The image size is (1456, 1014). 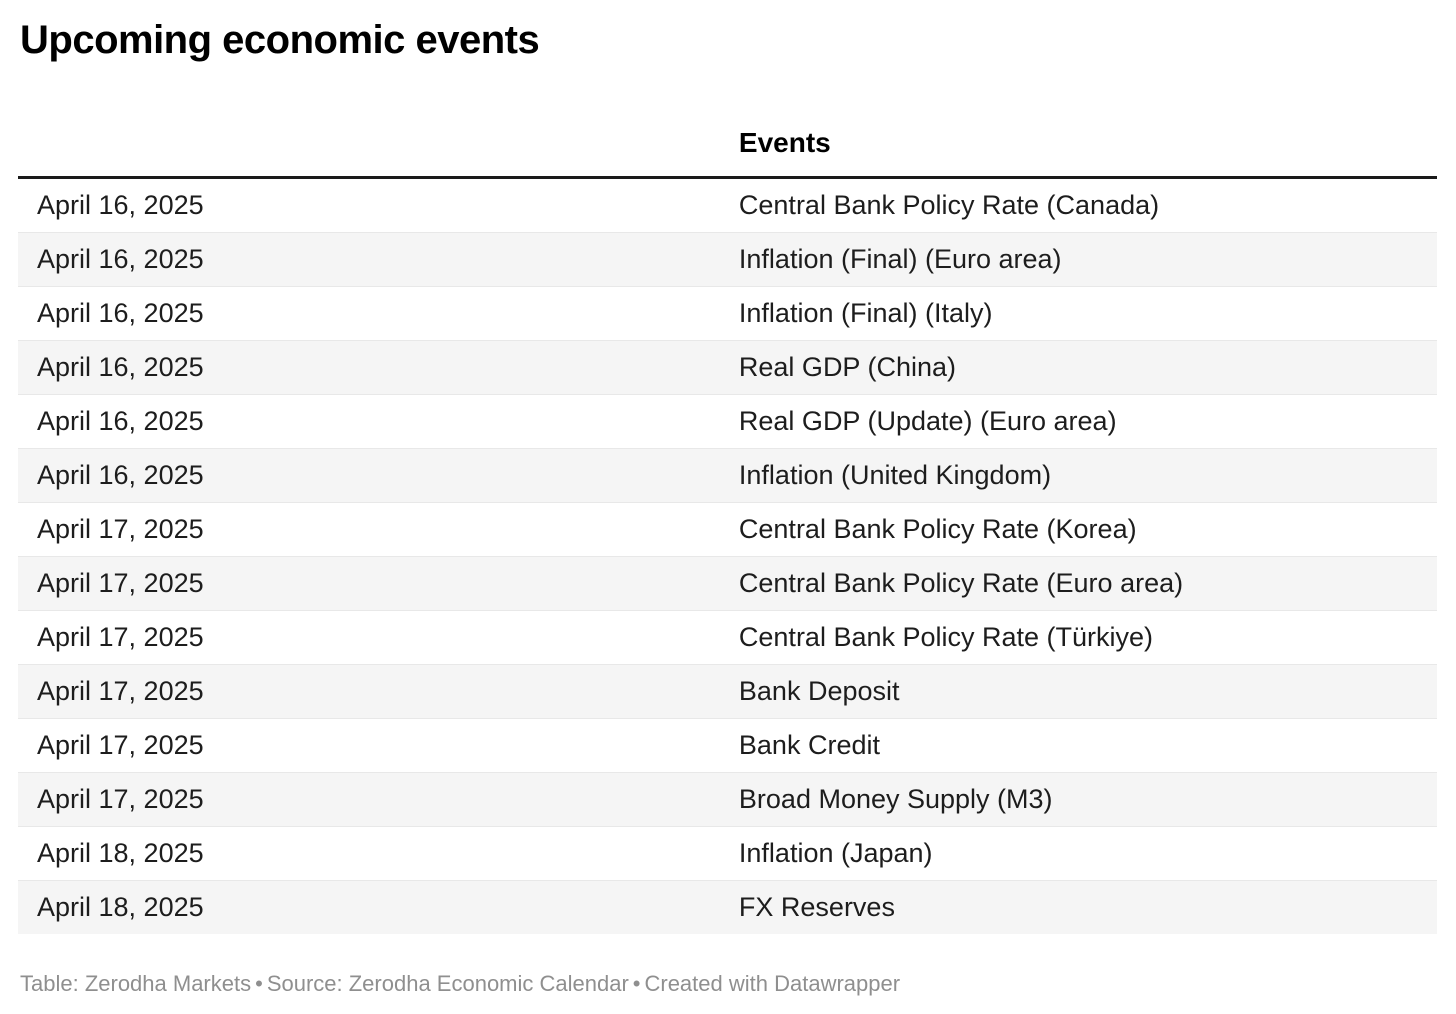 What do you see at coordinates (1082, 907) in the screenshot?
I see `event-cell: FX Reserves` at bounding box center [1082, 907].